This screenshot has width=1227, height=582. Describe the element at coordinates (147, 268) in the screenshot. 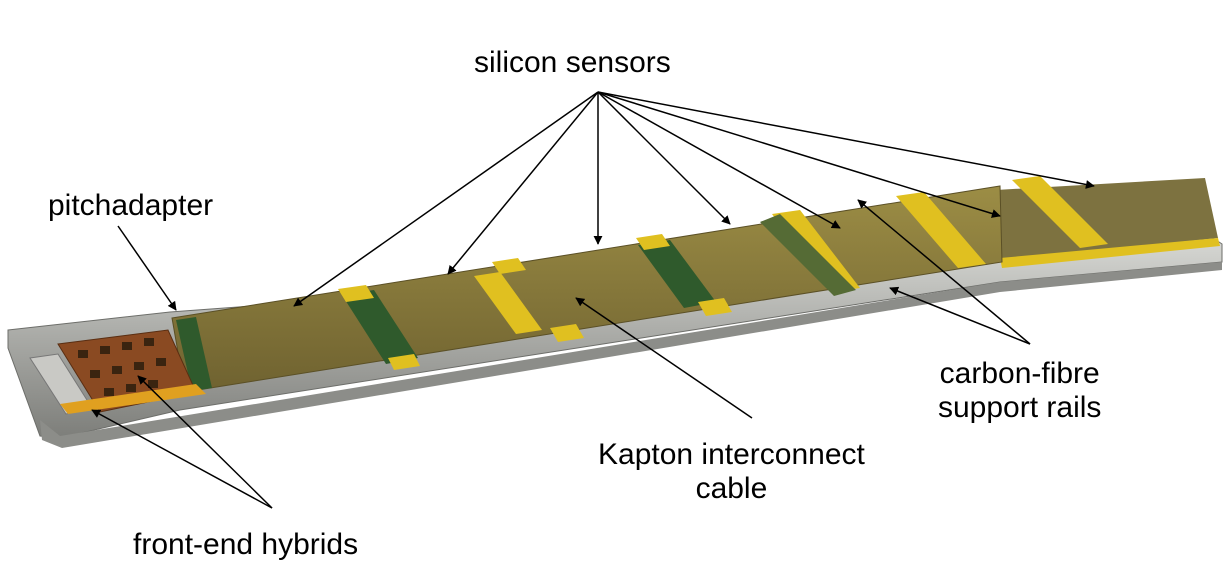

I see `arrow-pitchadapter` at that location.